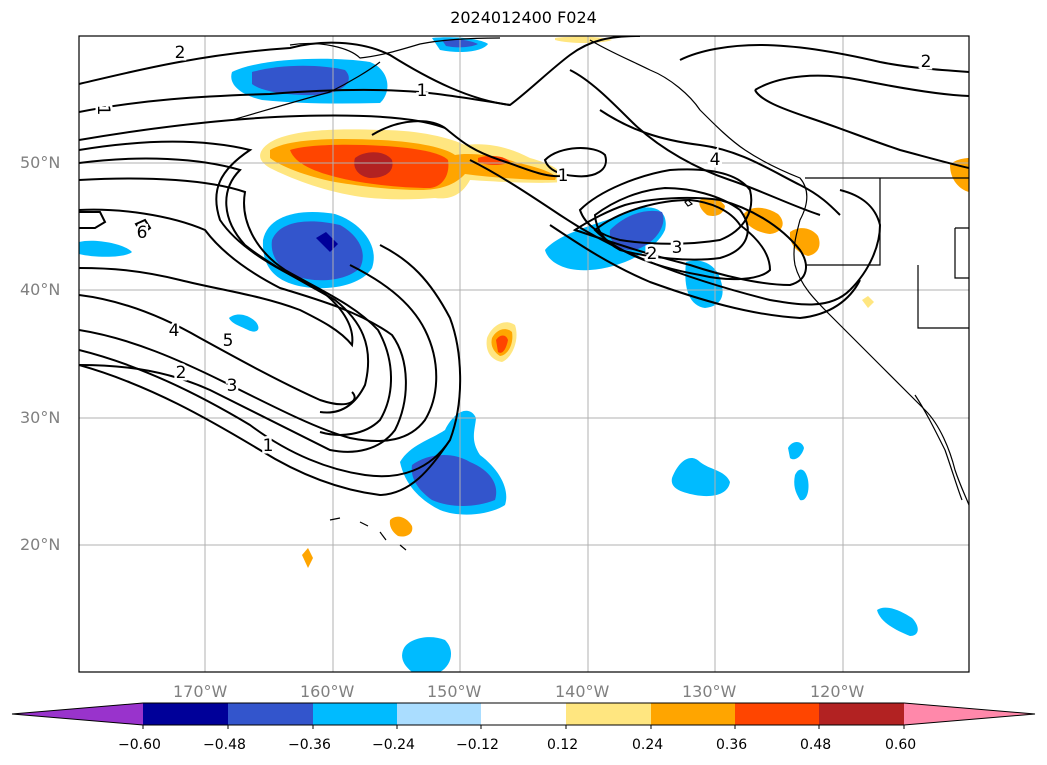 This screenshot has height=765, width=1047. What do you see at coordinates (732, 745) in the screenshot?
I see `colorbar-tick-label: 0.36` at bounding box center [732, 745].